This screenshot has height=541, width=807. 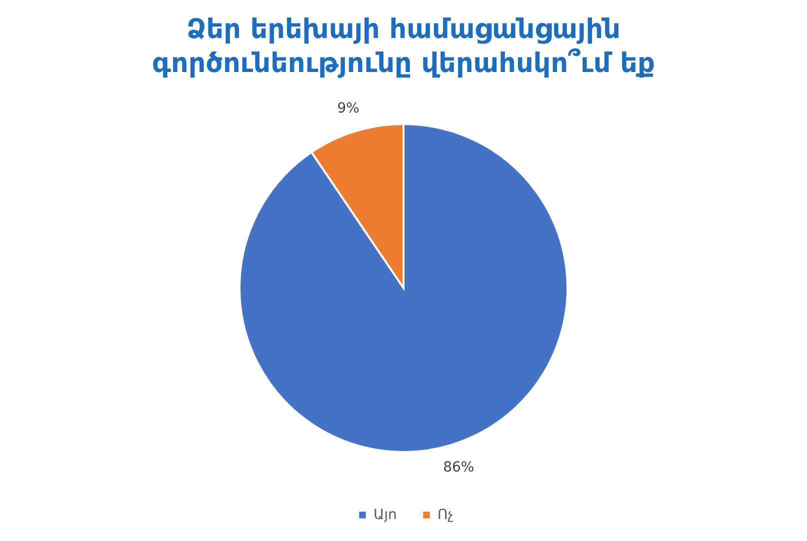 What do you see at coordinates (385, 515) in the screenshot?
I see `legend-label: Այո` at bounding box center [385, 515].